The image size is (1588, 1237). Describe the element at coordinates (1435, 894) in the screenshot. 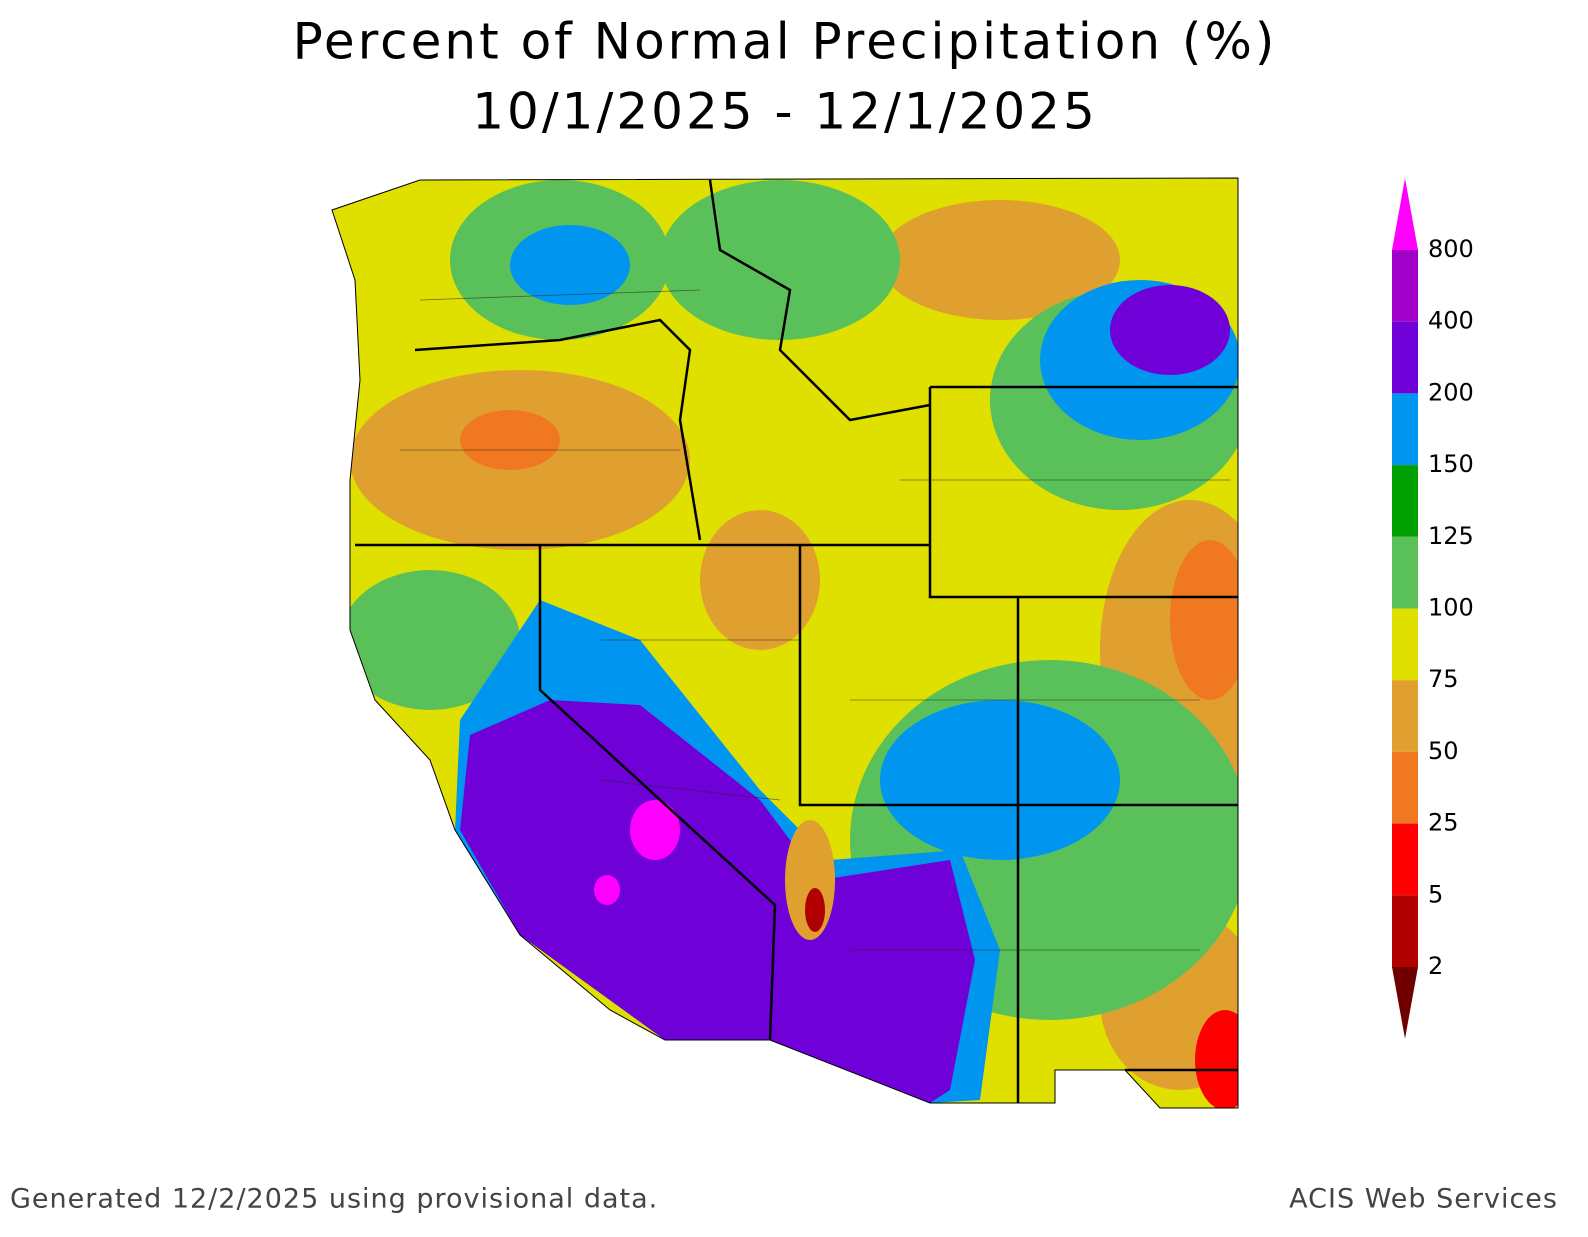

I see `legend-label: 5` at that location.